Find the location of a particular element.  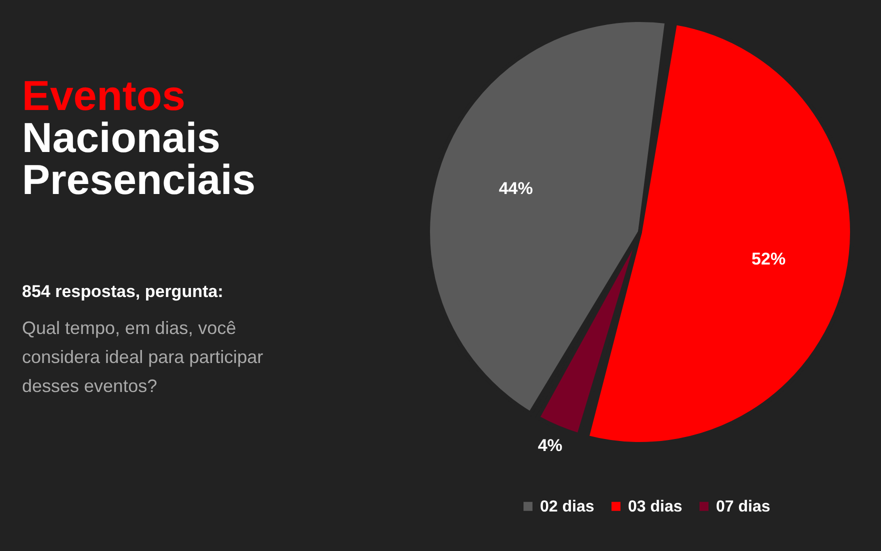

text: Qual tempo, em dias, você considera ideal para participar desses eventos? is located at coordinates (143, 357).